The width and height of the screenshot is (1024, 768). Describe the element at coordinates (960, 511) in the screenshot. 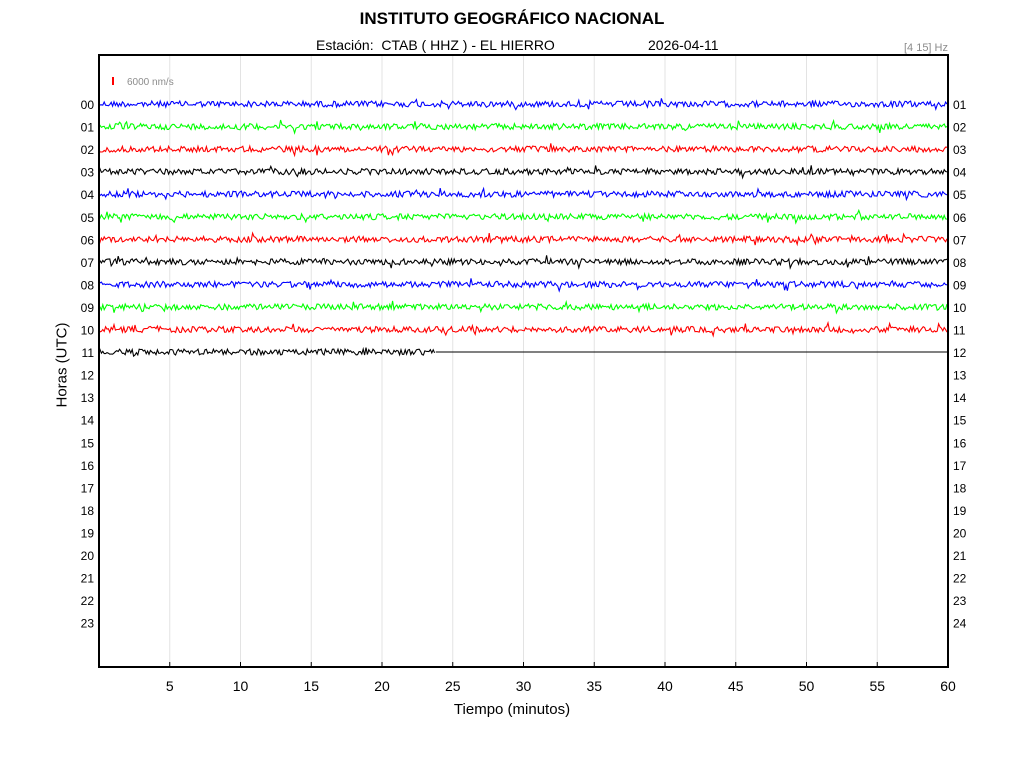

I see `hour-label-right: 19` at that location.